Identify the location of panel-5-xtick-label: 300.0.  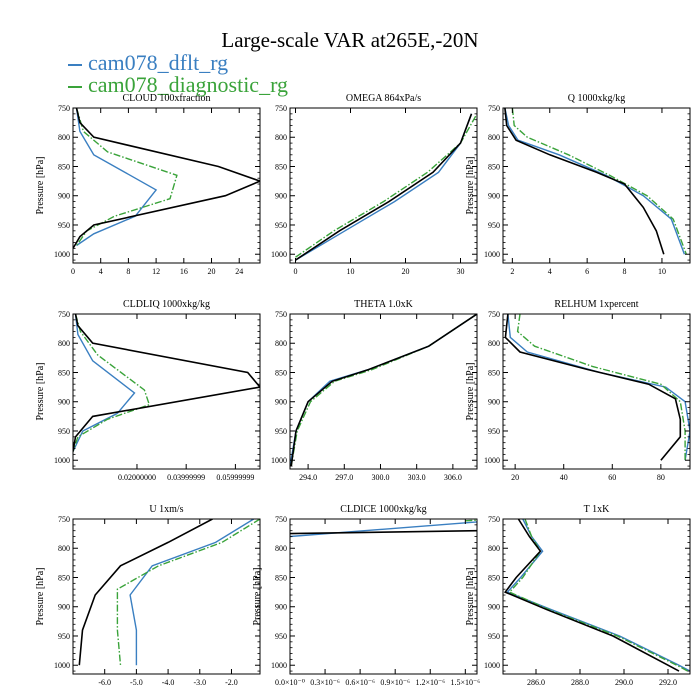
(380, 477).